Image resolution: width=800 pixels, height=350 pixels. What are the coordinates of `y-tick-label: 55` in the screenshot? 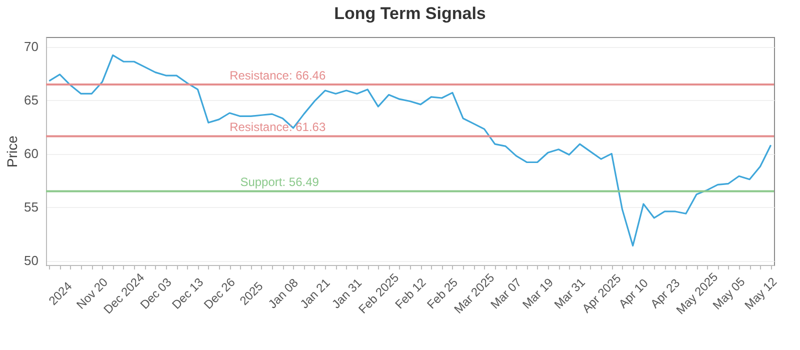 It's located at (31, 207).